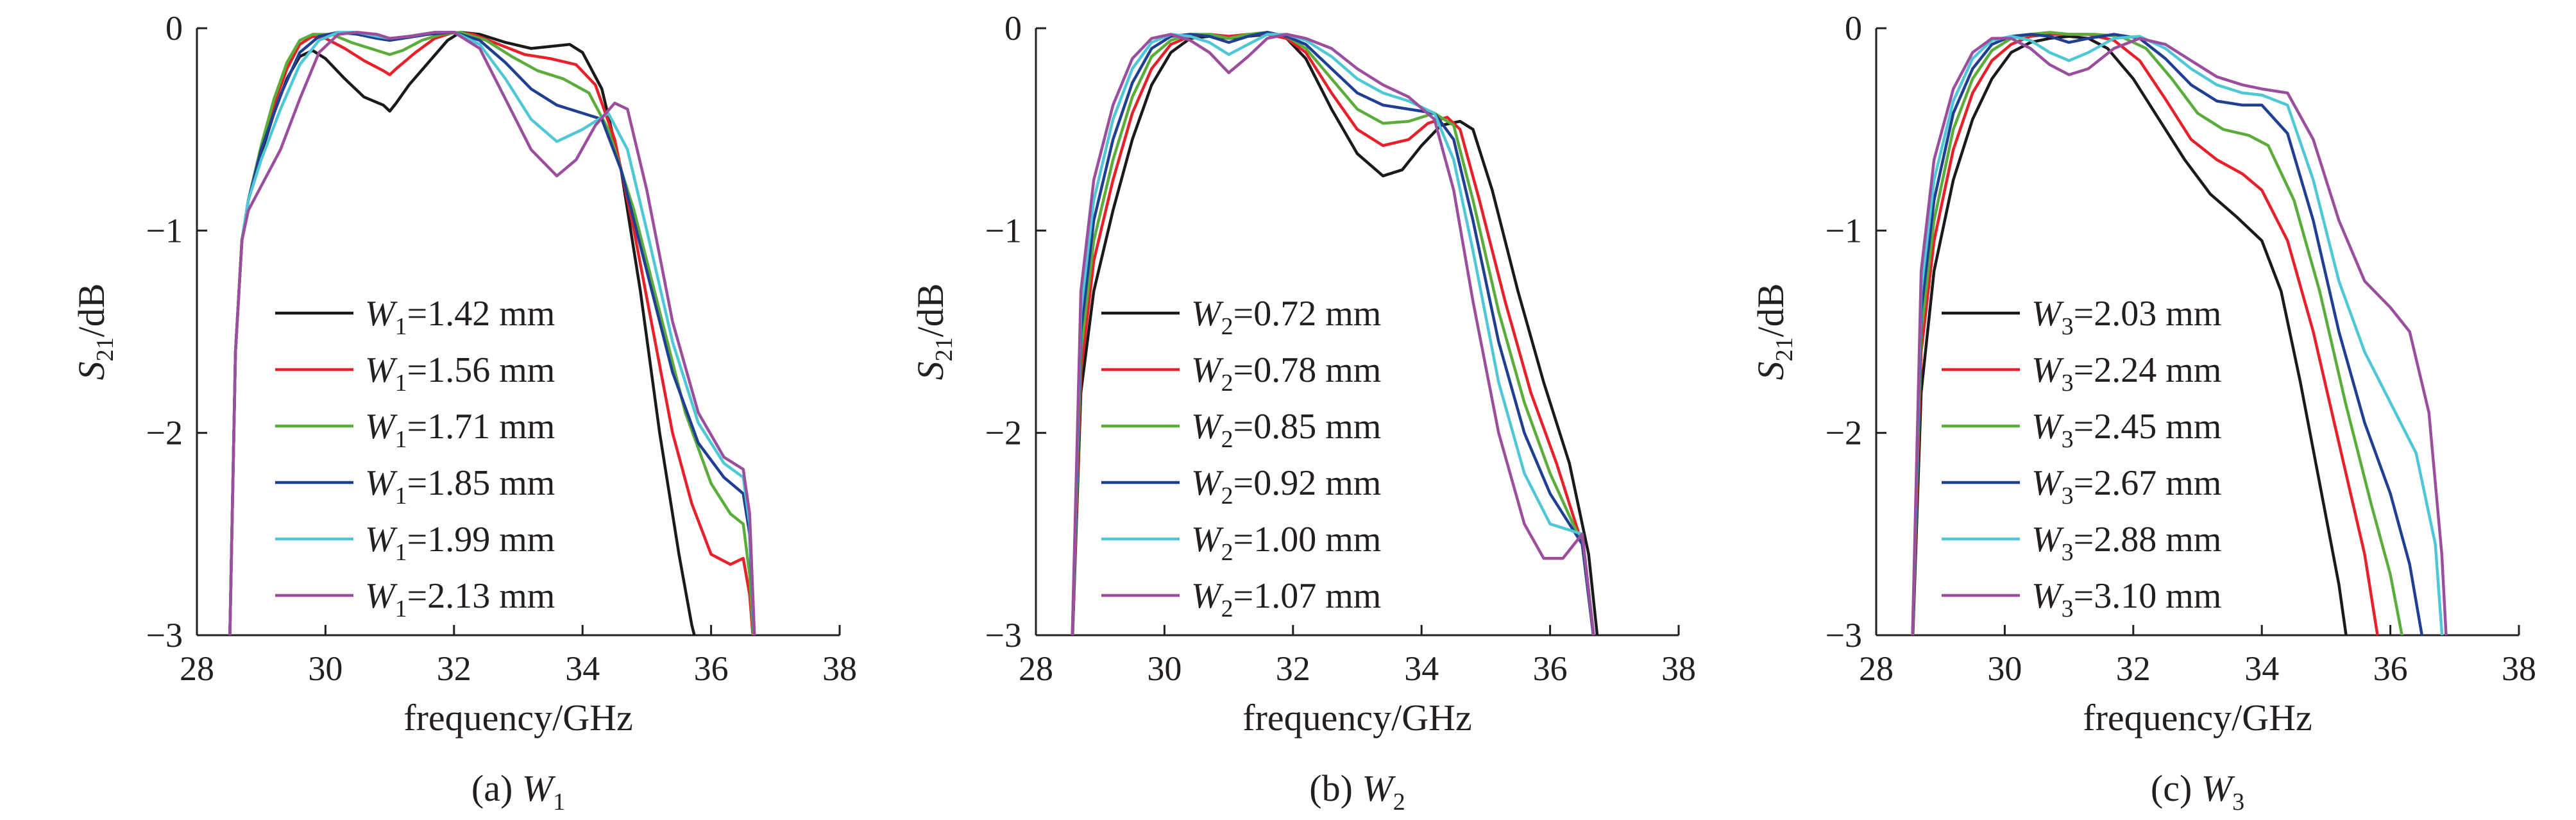  Describe the element at coordinates (460, 543) in the screenshot. I see `legend-label: W1=1.99 mm` at that location.